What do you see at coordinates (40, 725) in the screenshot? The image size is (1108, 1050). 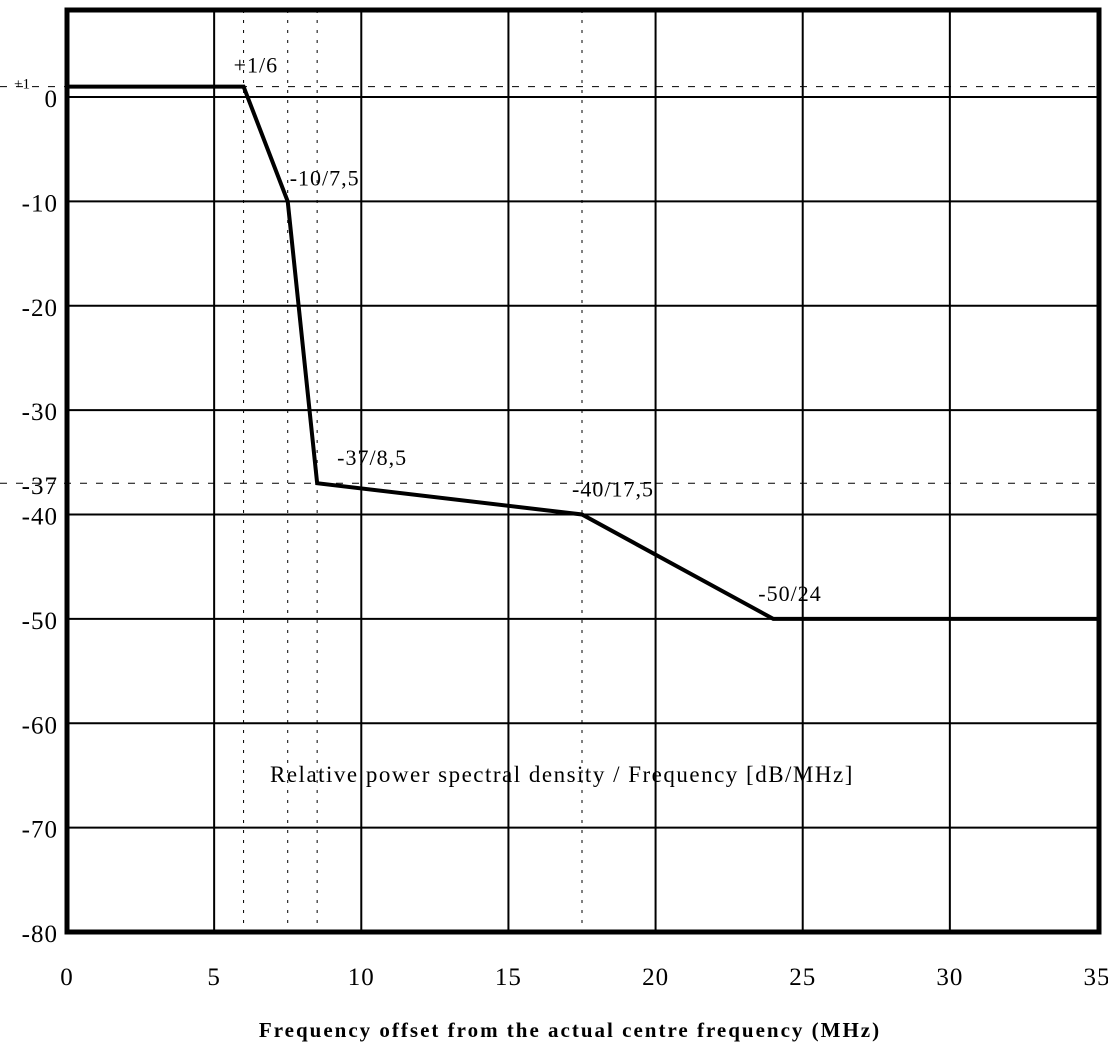 I see `y-tick-label: -60` at bounding box center [40, 725].